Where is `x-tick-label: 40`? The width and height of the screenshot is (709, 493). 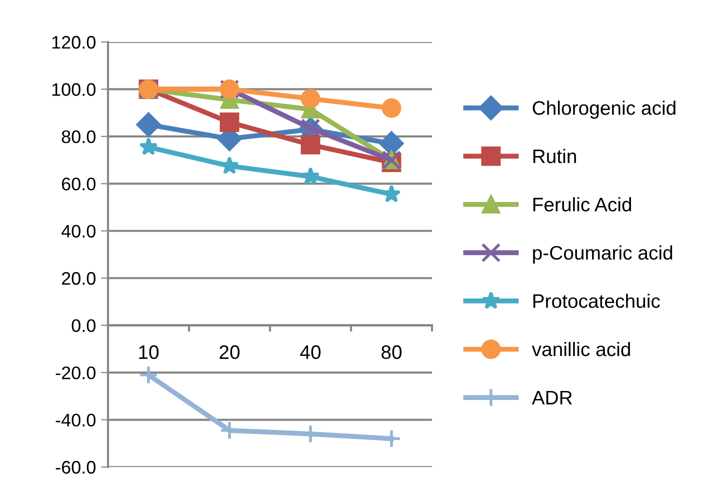 x-tick-label: 40 is located at coordinates (310, 352).